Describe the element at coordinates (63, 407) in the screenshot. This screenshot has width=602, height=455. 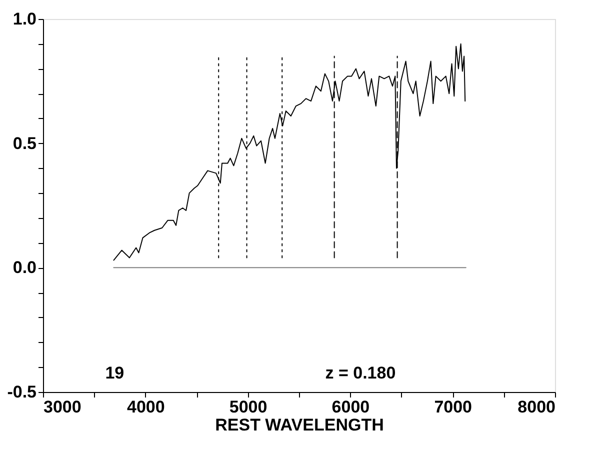
I see `x-tick-label: 3000` at that location.